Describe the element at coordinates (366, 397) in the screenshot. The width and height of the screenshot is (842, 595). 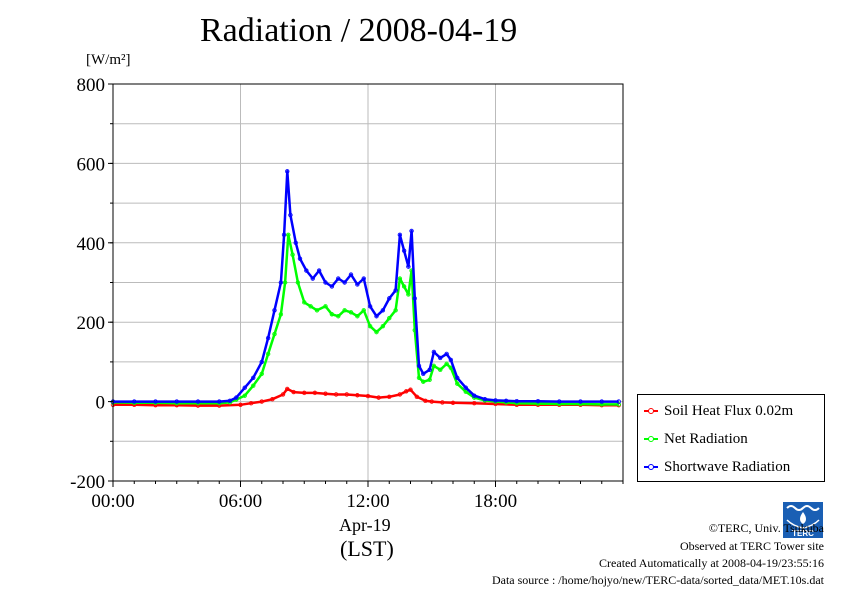
I see `series-line` at that location.